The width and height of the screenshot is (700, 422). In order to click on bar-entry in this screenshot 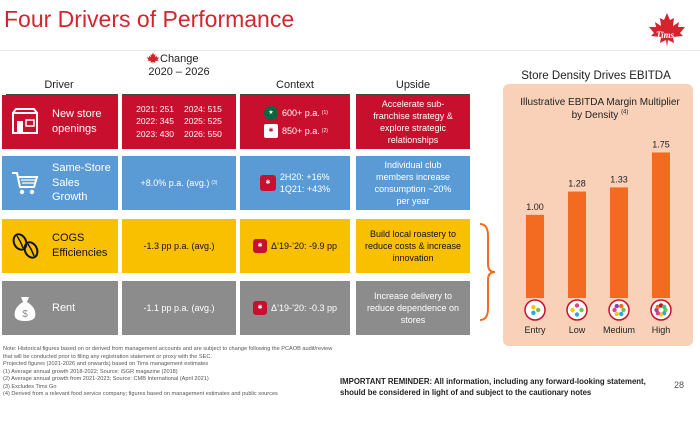, I will do `click(535, 256)`.